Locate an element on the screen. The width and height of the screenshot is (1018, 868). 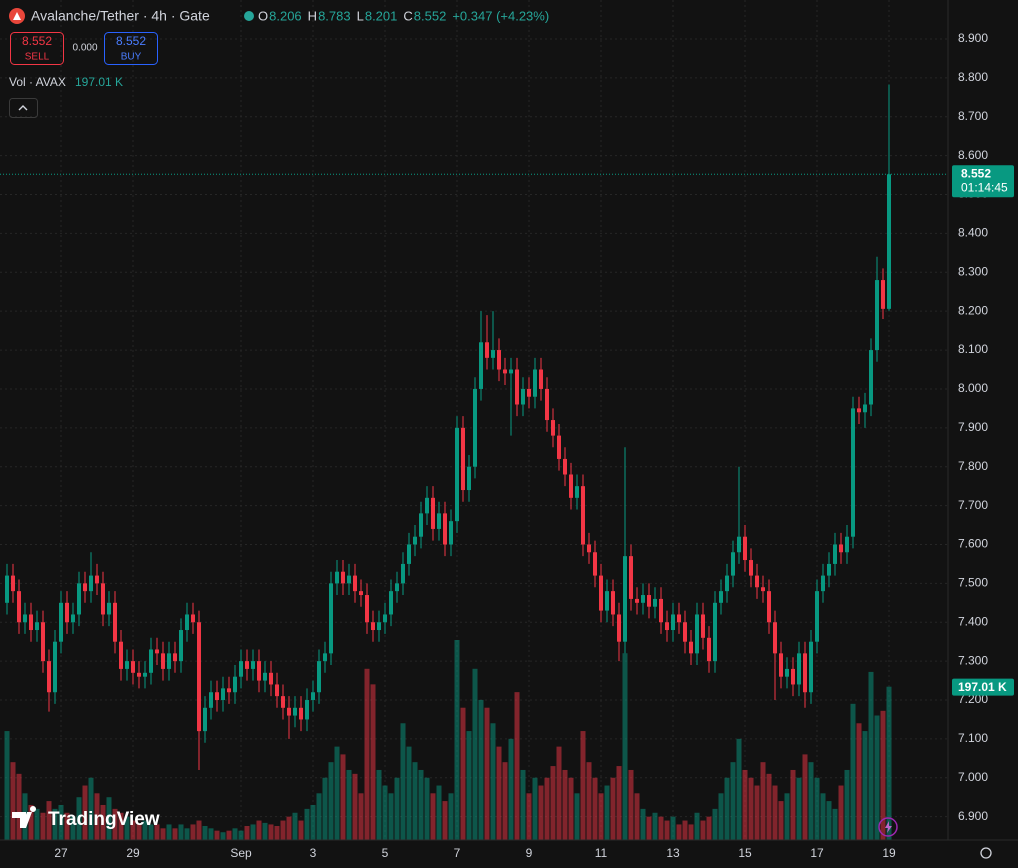
price-tag is located at coordinates (983, 181).